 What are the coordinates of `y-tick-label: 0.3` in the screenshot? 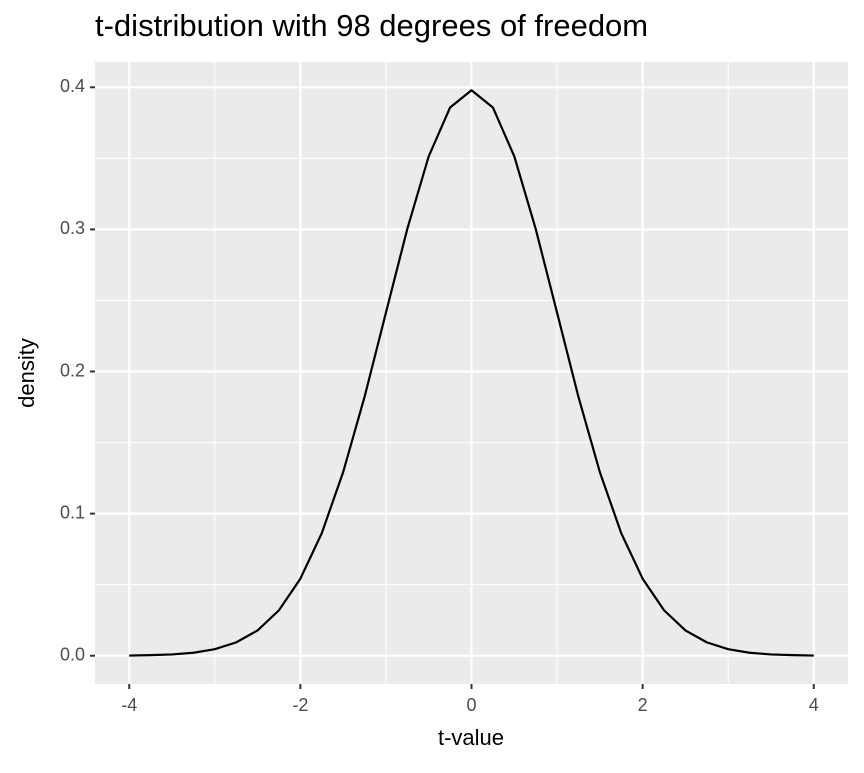 It's located at (72, 228).